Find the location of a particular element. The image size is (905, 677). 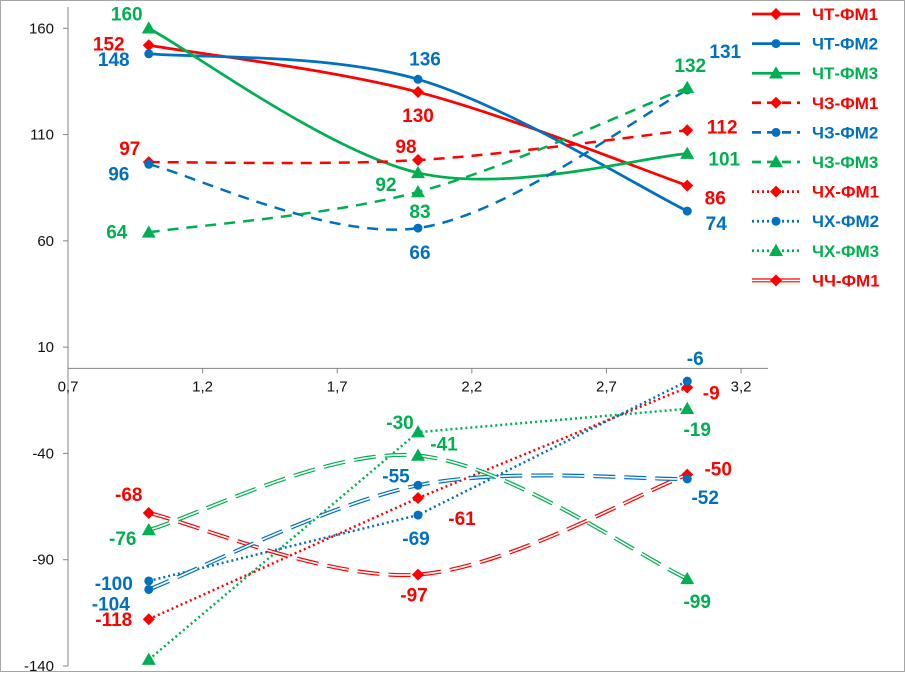

series-8-data-label: -69 is located at coordinates (415, 539).